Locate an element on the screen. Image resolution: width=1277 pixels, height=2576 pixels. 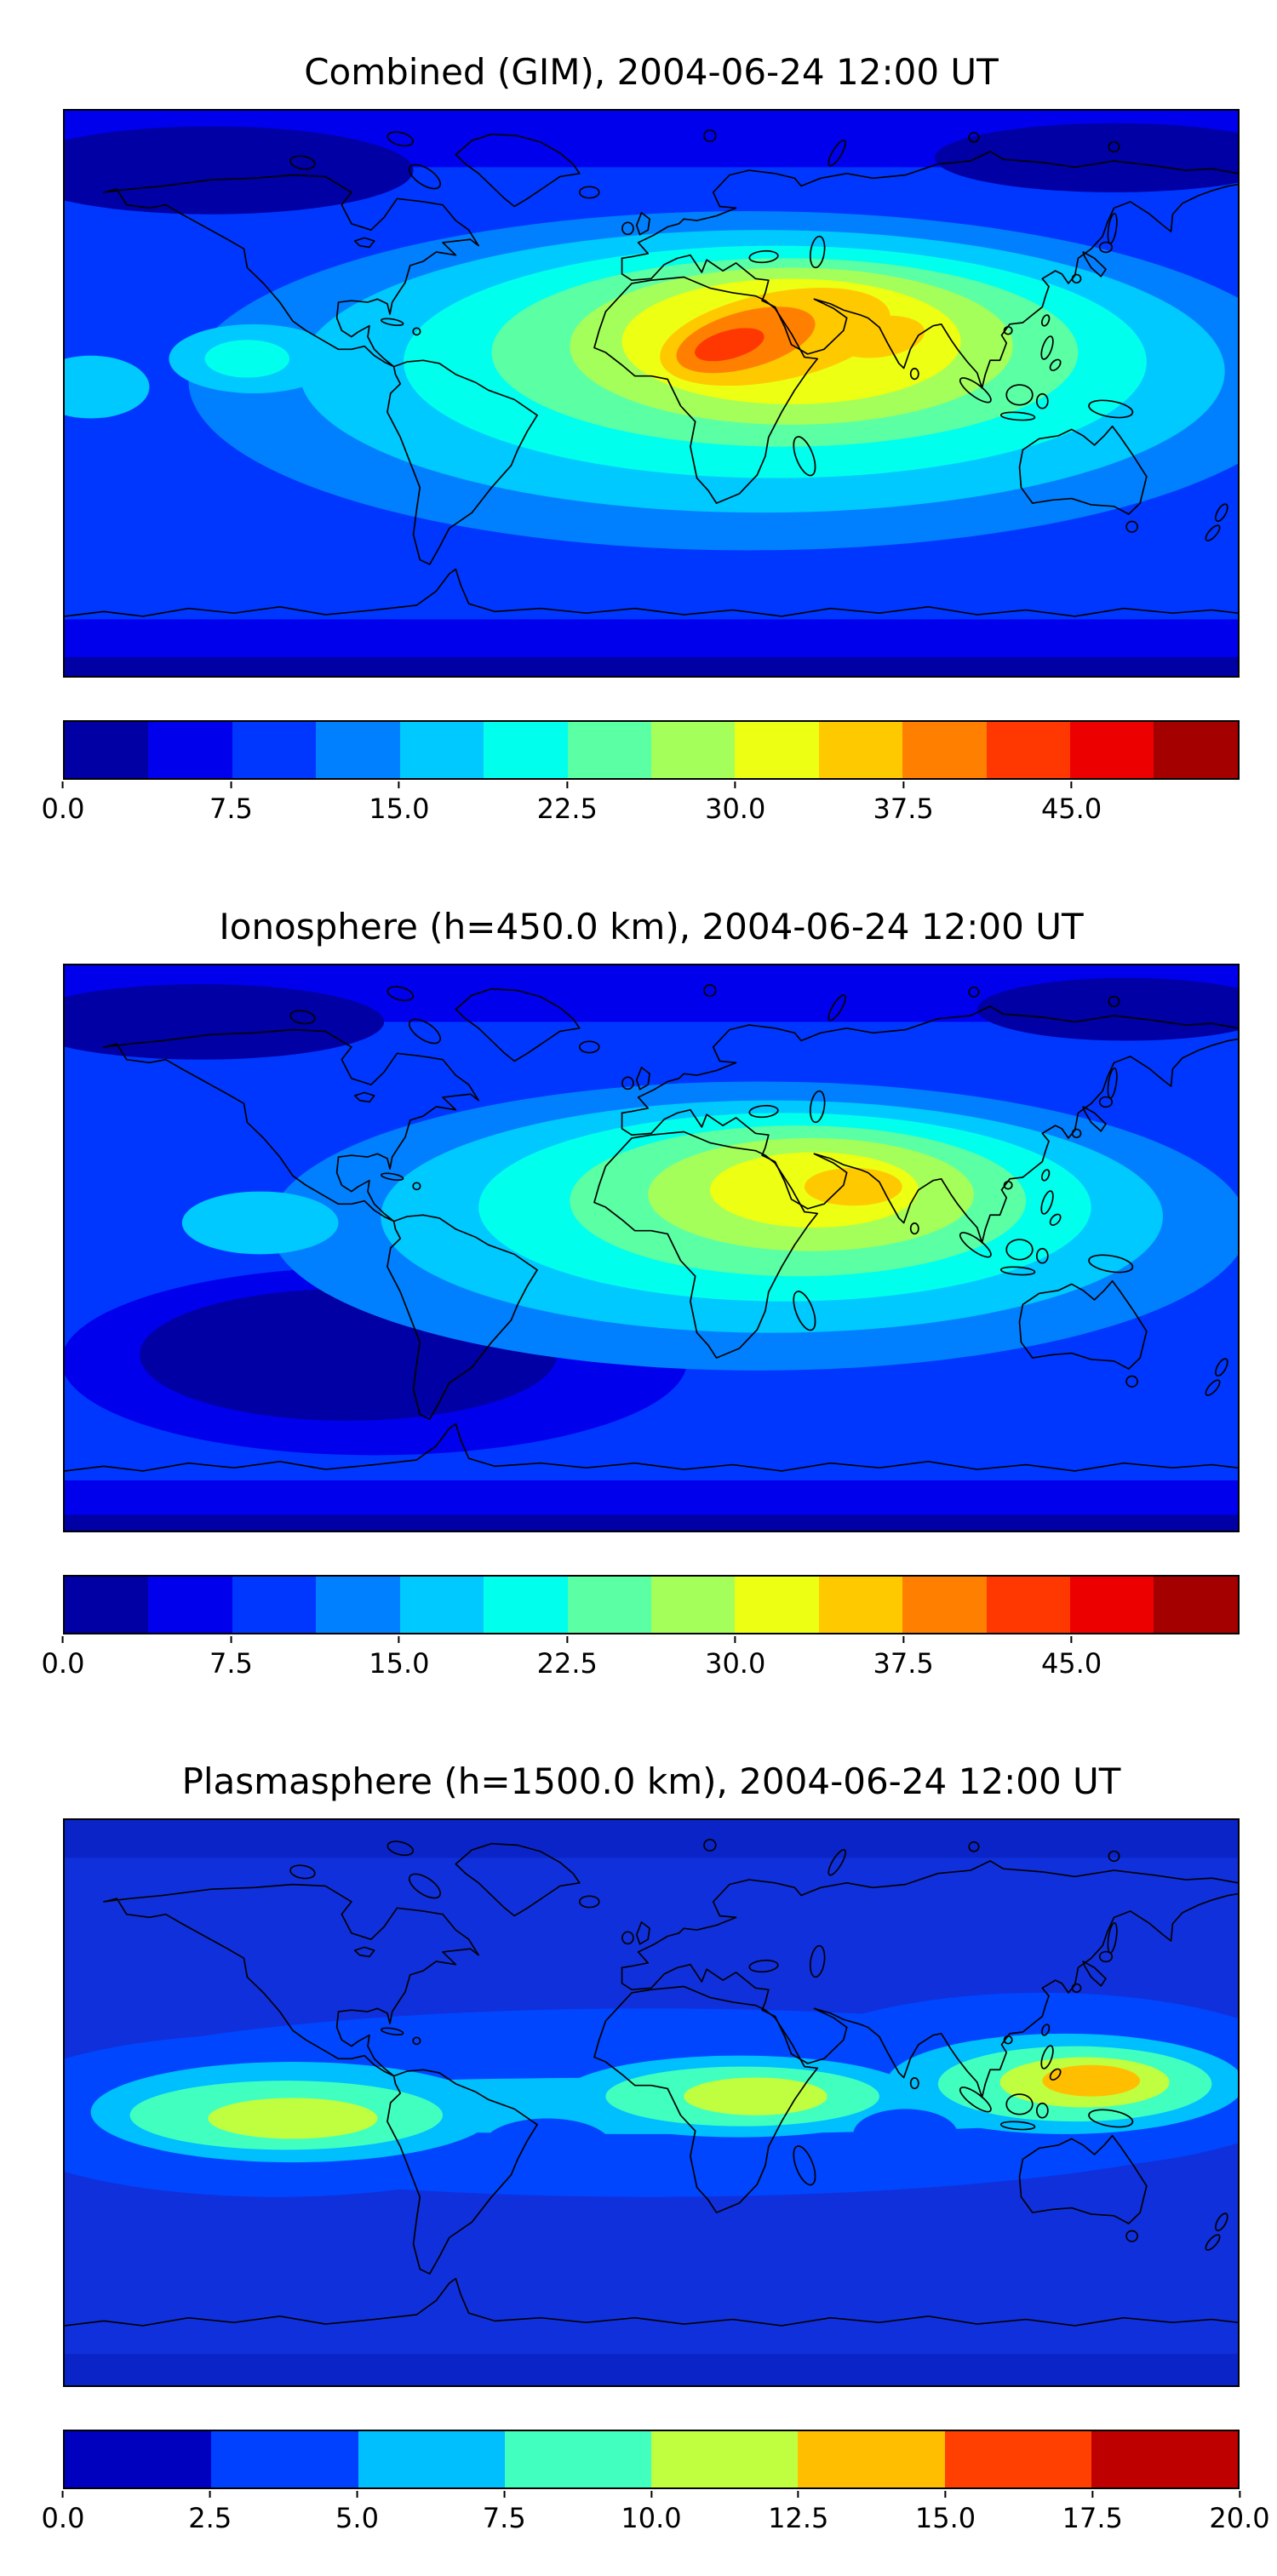
island-java is located at coordinates (1017, 416).